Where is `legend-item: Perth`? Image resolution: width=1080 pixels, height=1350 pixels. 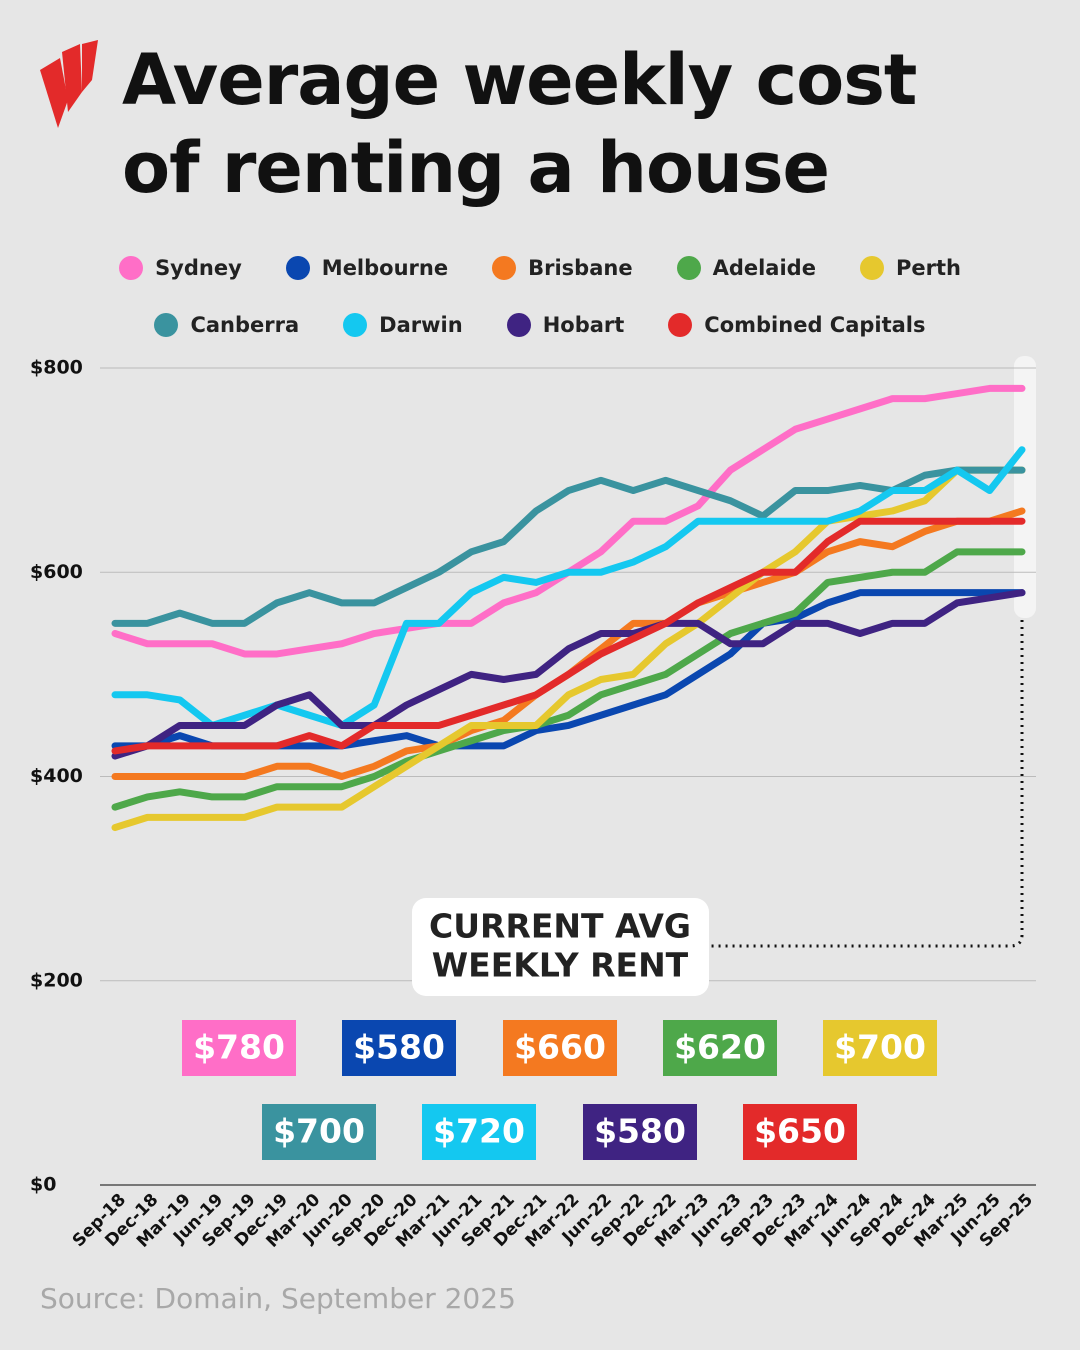 legend-item: Perth is located at coordinates (910, 268).